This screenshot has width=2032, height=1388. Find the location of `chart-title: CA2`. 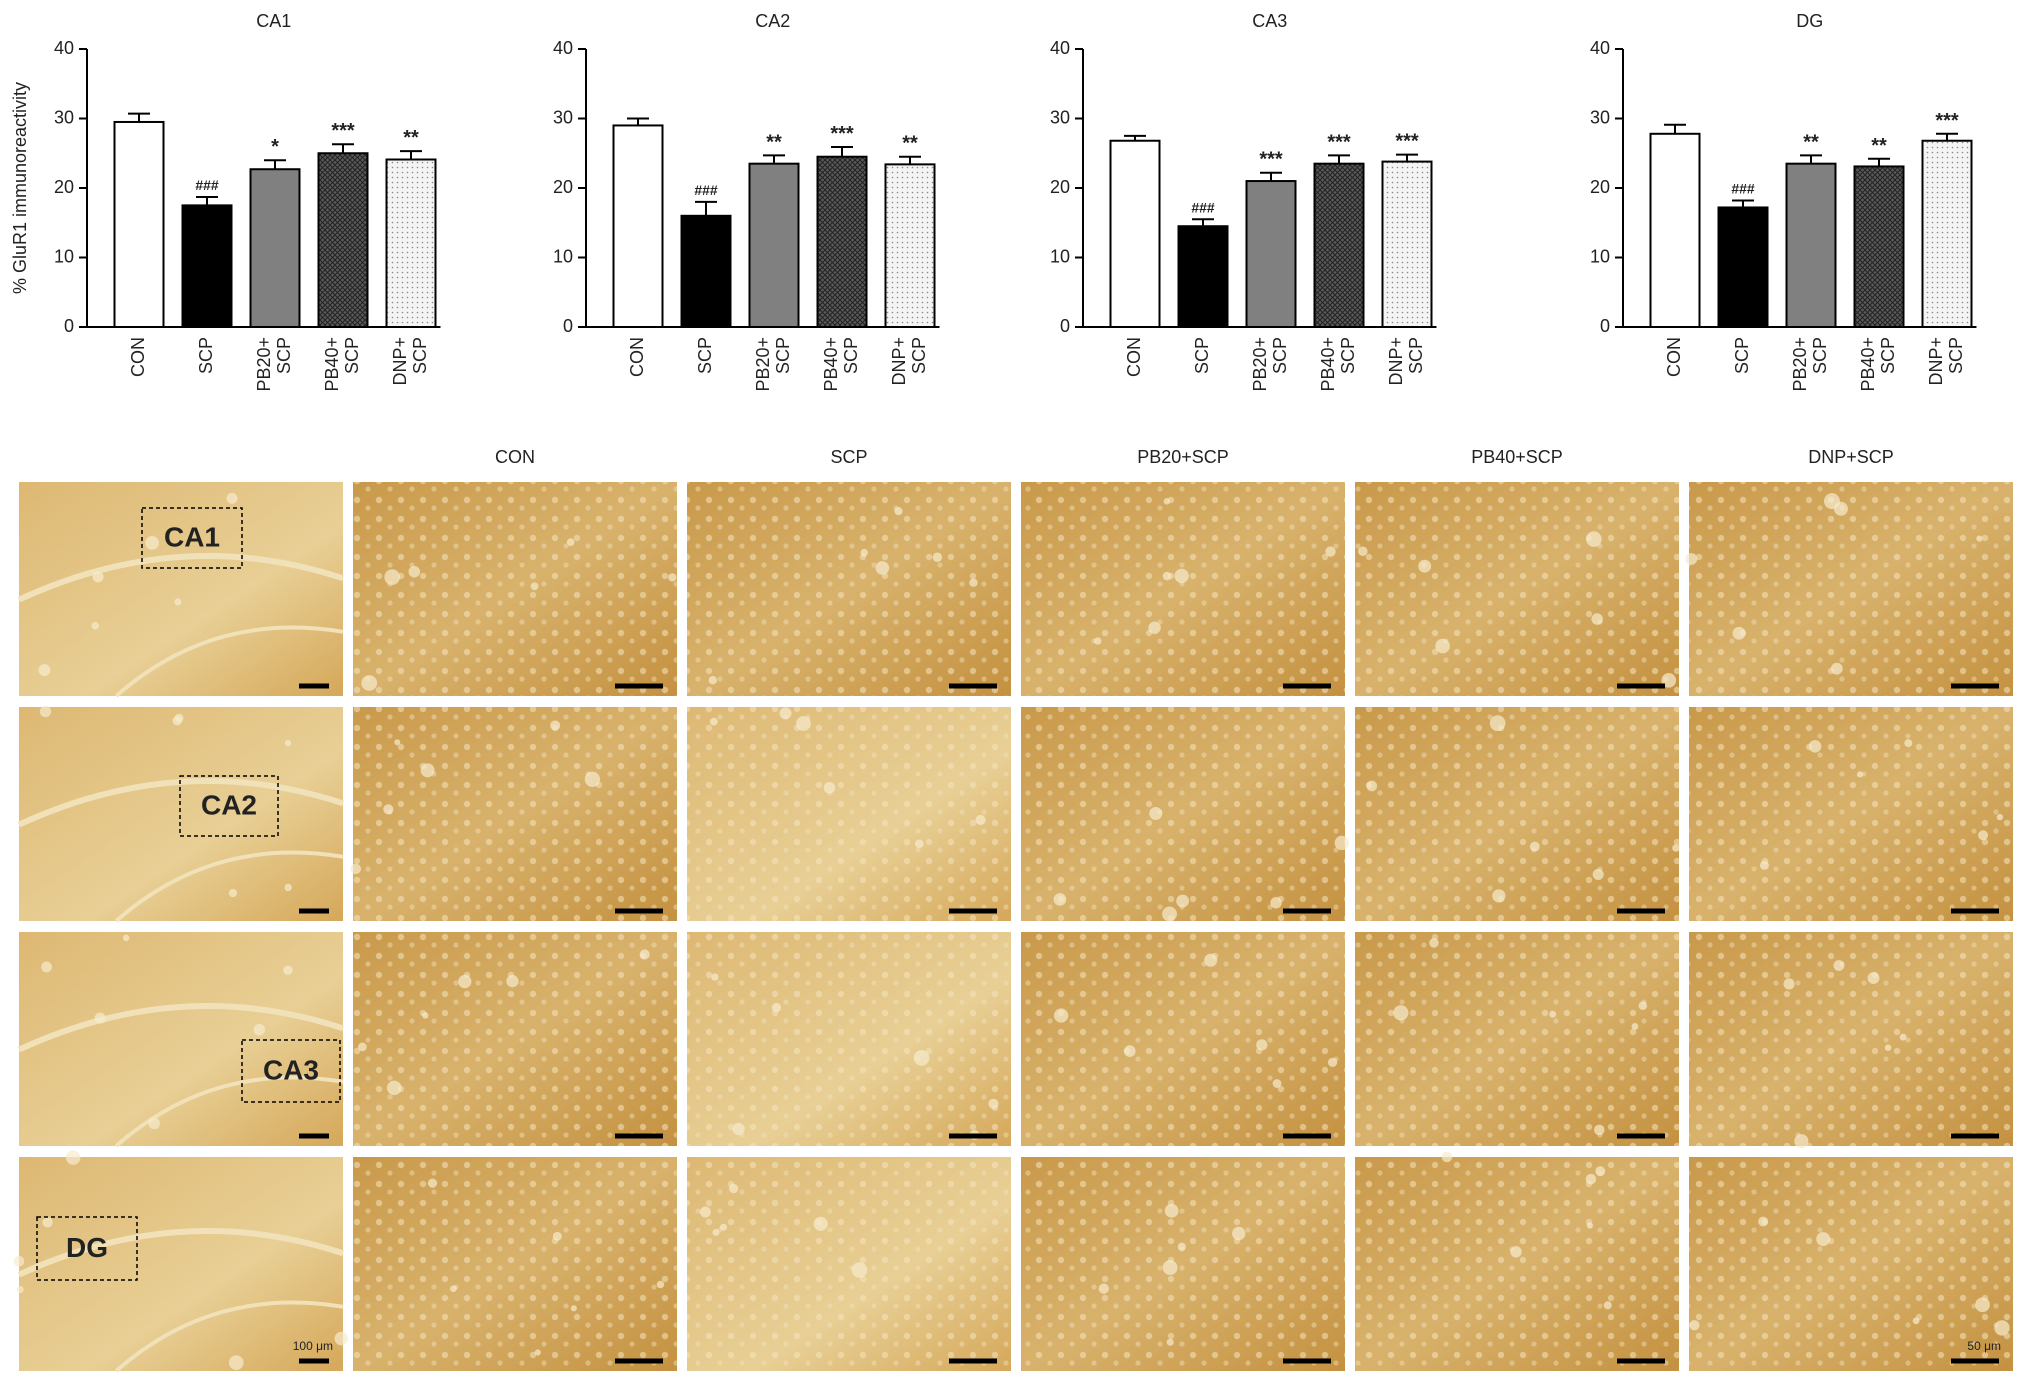

chart-title: CA2 is located at coordinates (772, 21).